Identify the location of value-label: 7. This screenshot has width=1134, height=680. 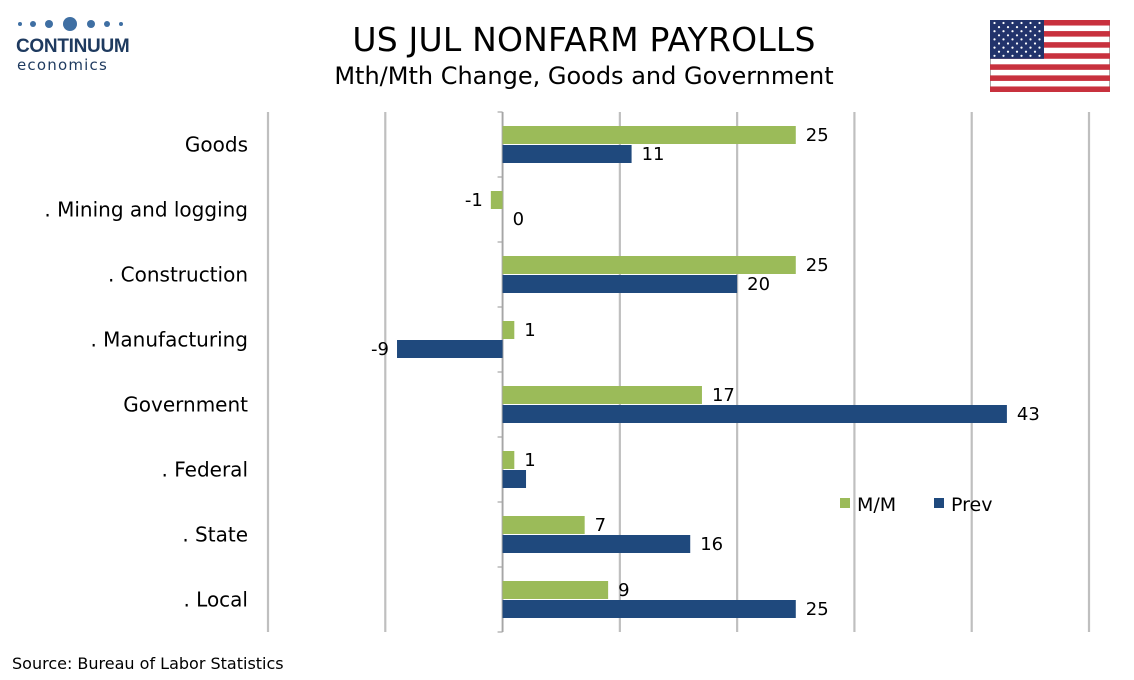
(600, 525).